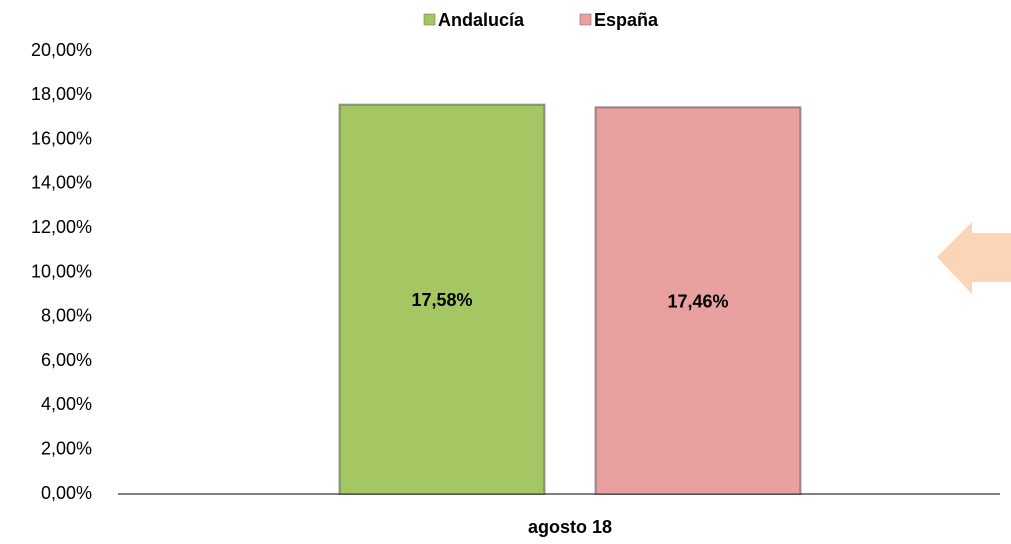 This screenshot has width=1011, height=544. What do you see at coordinates (61, 50) in the screenshot?
I see `y-tick-label: 20,00%` at bounding box center [61, 50].